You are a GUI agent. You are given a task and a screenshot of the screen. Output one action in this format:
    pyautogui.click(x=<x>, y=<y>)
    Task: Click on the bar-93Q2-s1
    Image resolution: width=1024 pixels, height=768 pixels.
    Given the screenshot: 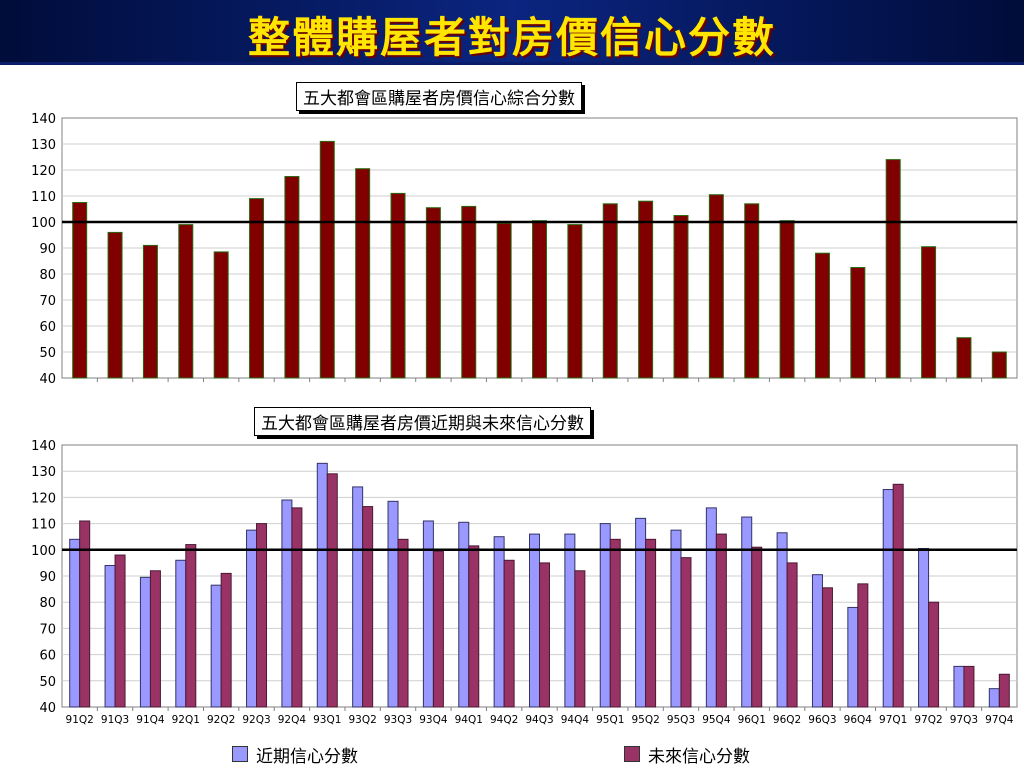 What is the action you would take?
    pyautogui.click(x=358, y=597)
    